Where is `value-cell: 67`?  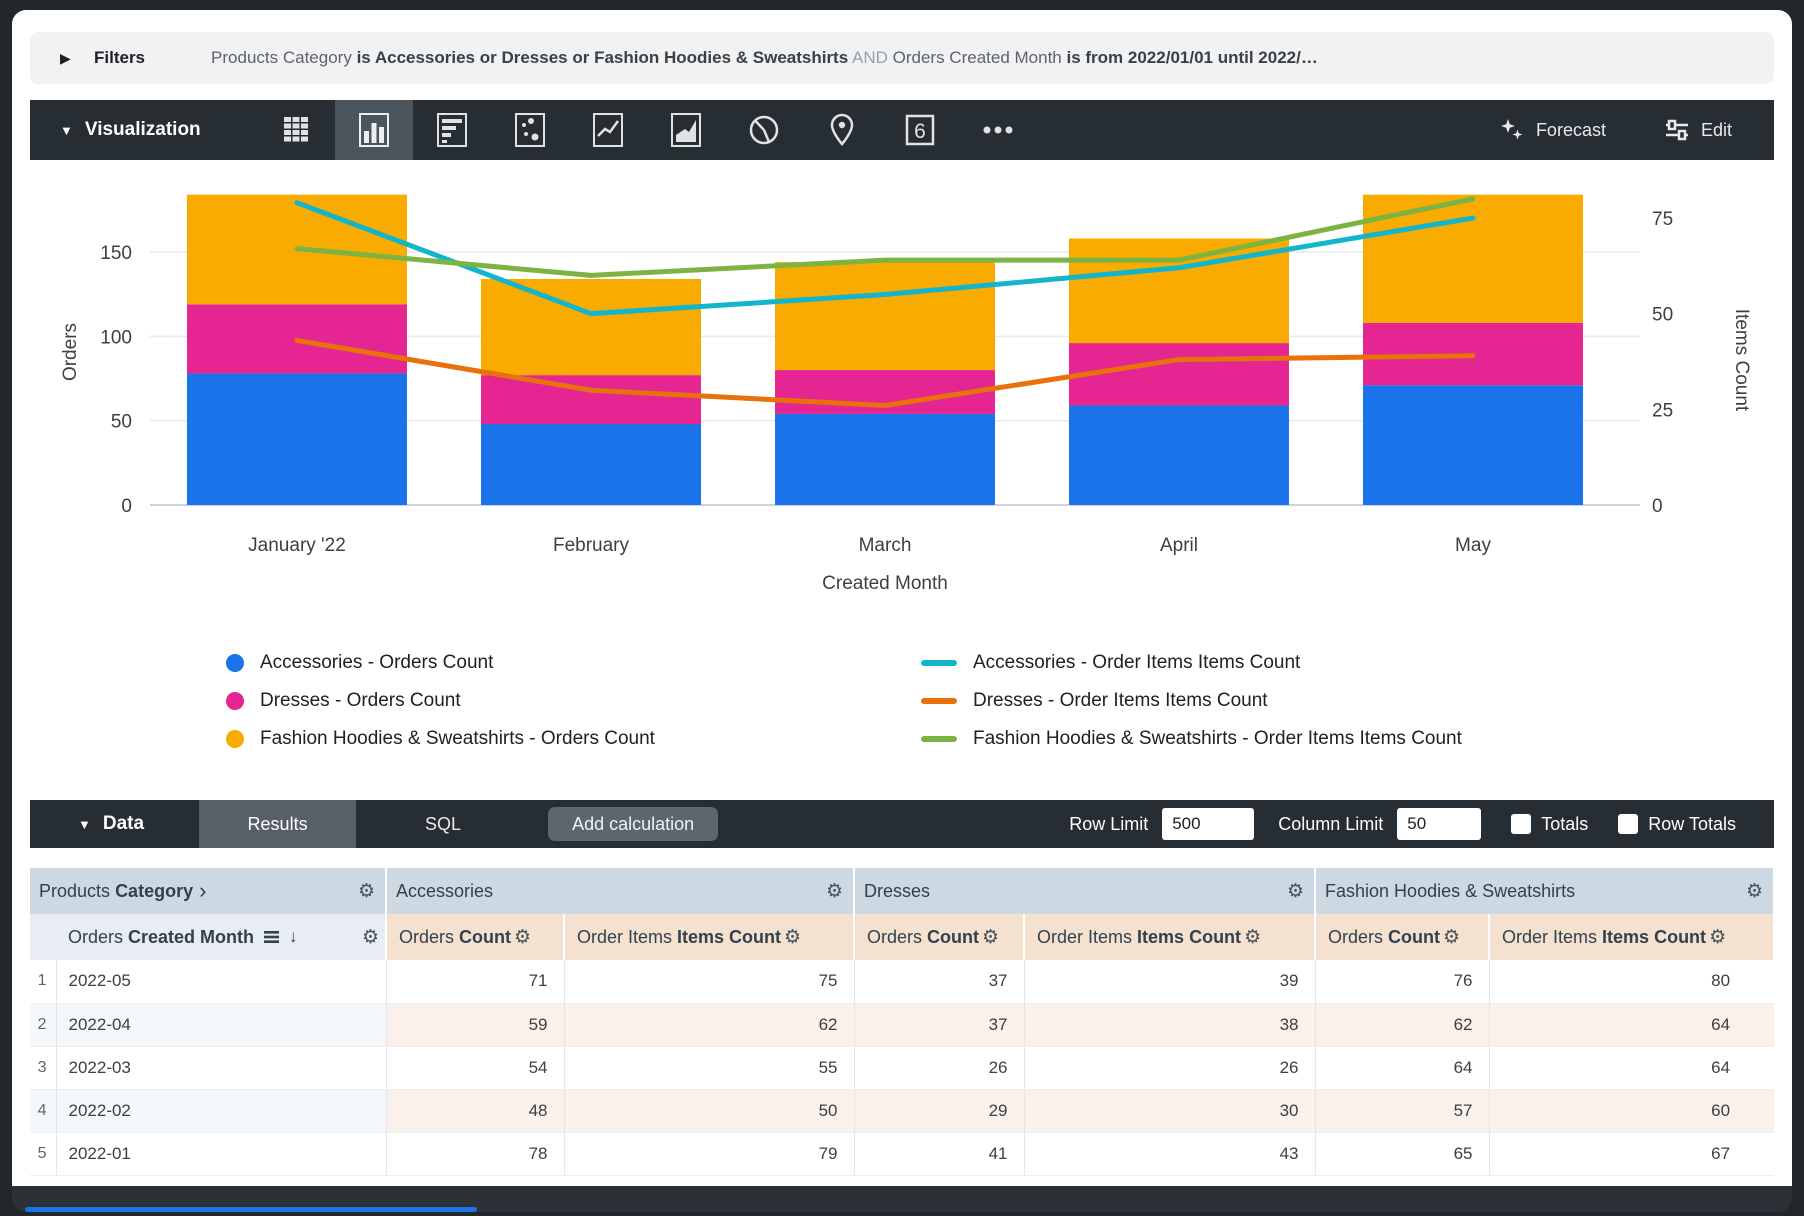
value-cell: 67 is located at coordinates (1632, 1154).